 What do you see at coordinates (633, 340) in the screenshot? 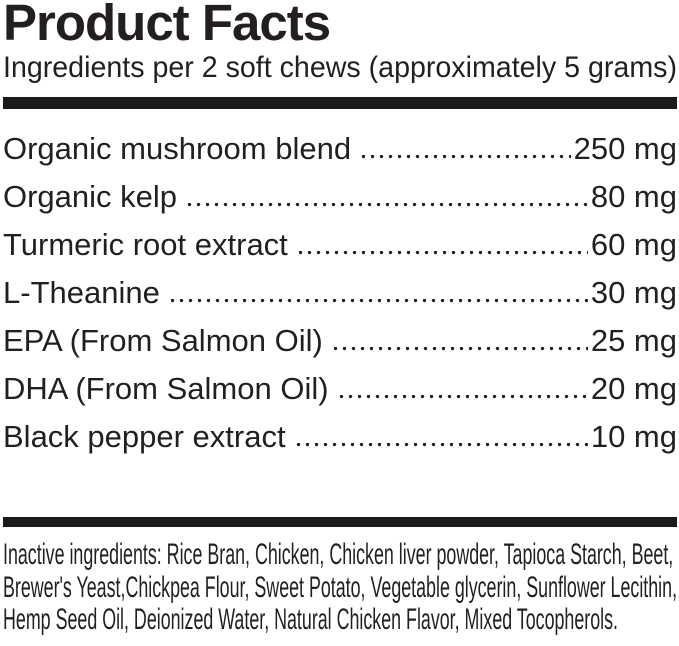
I see `ingredient-amount: 25 mg` at bounding box center [633, 340].